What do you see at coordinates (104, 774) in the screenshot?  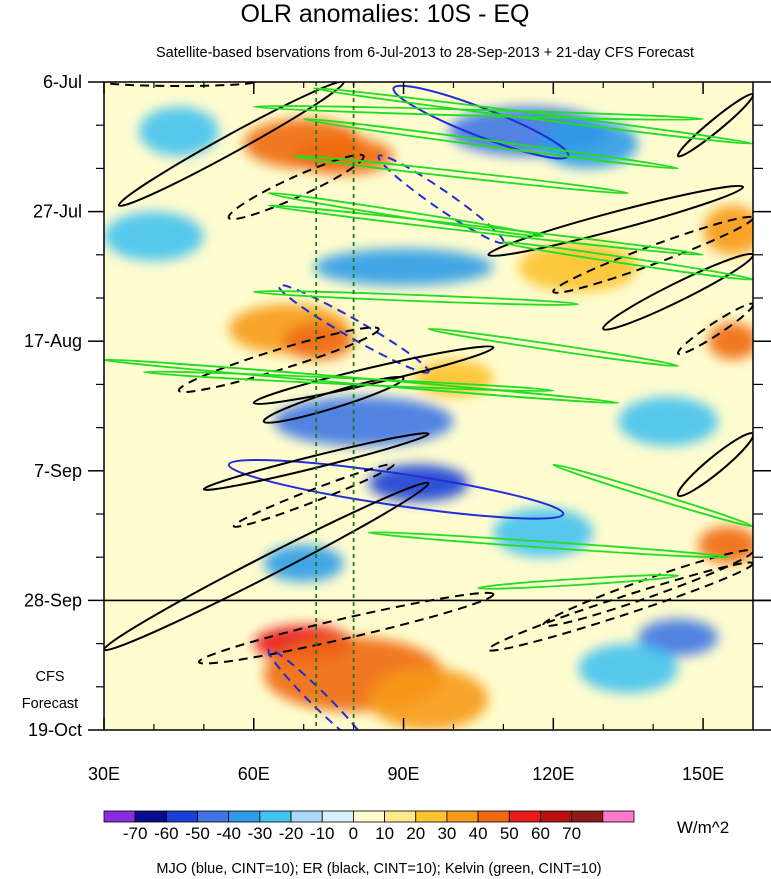 I see `x-tick-label: 30E` at bounding box center [104, 774].